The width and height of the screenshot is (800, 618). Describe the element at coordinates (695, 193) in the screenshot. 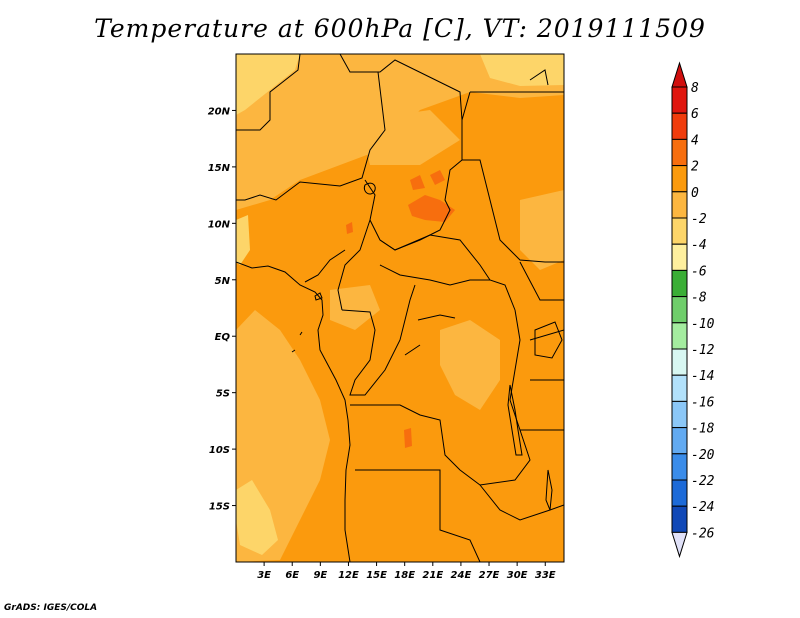

I see `colorbar-label: 0` at that location.